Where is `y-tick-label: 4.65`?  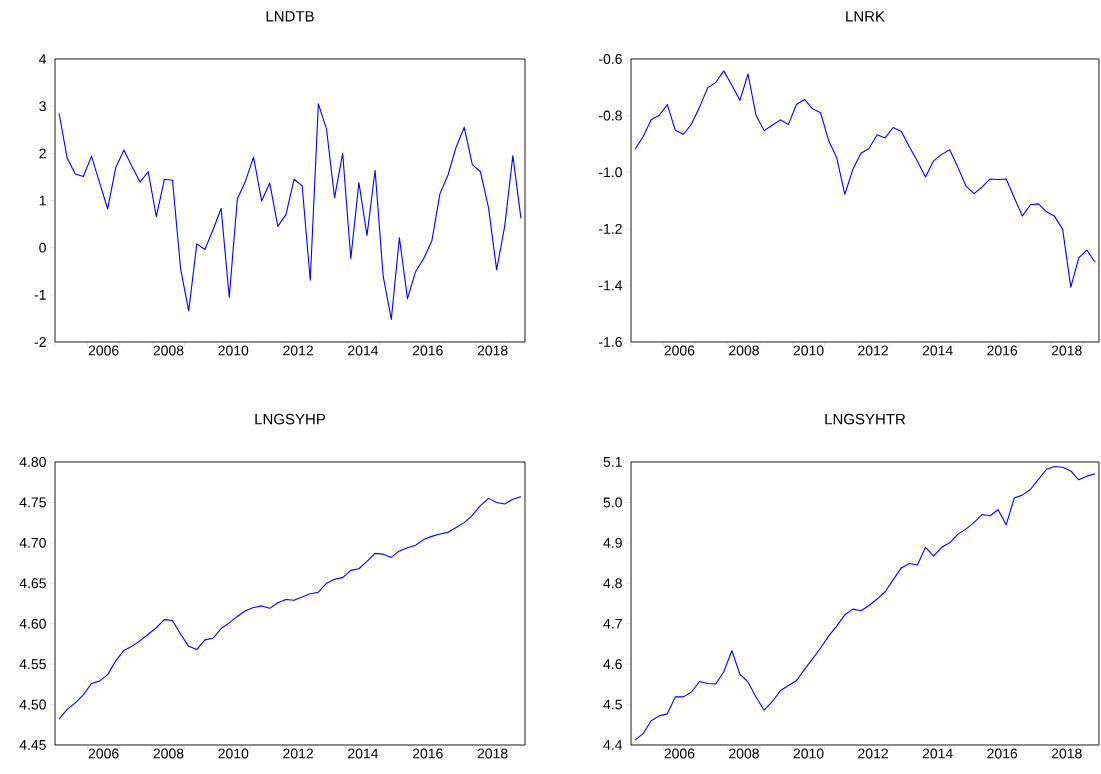 y-tick-label: 4.65 is located at coordinates (32, 583).